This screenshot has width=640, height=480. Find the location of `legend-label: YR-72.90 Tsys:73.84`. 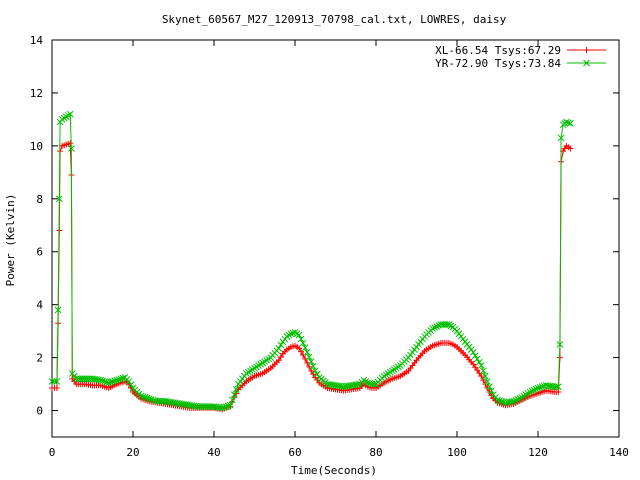

legend-label: YR-72.90 Tsys:73.84 is located at coordinates (498, 63).